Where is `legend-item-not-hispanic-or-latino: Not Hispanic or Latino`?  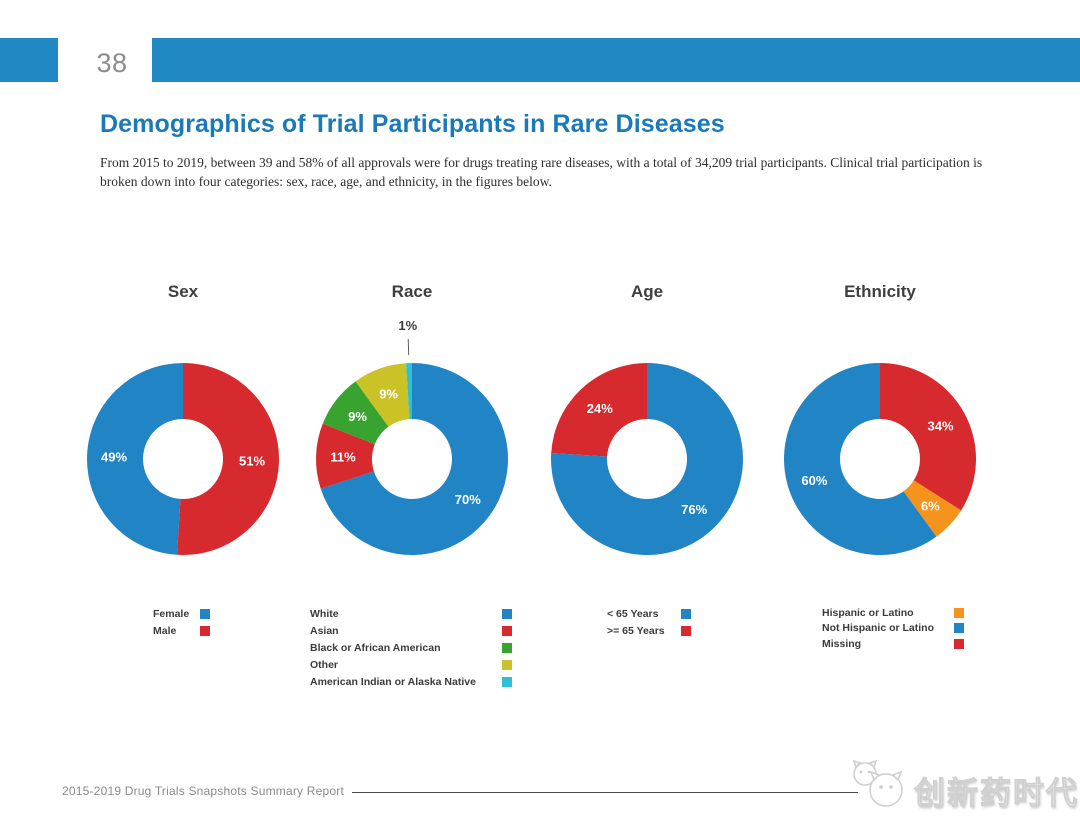
legend-item-not-hispanic-or-latino: Not Hispanic or Latino is located at coordinates (893, 629).